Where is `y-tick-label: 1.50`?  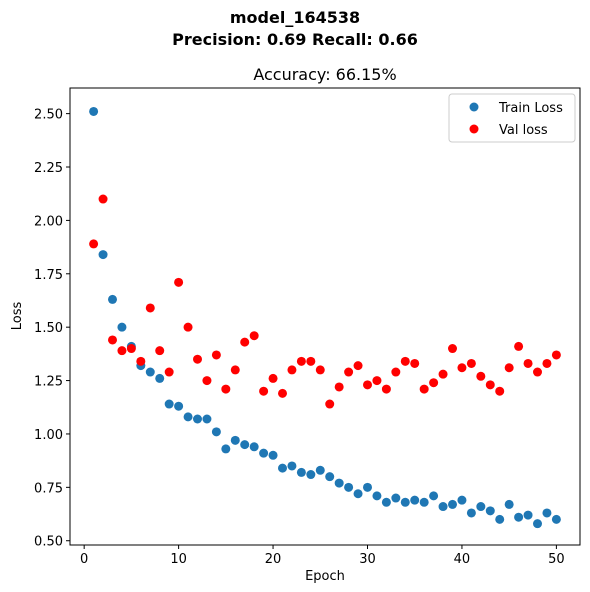 y-tick-label: 1.50 is located at coordinates (48, 328).